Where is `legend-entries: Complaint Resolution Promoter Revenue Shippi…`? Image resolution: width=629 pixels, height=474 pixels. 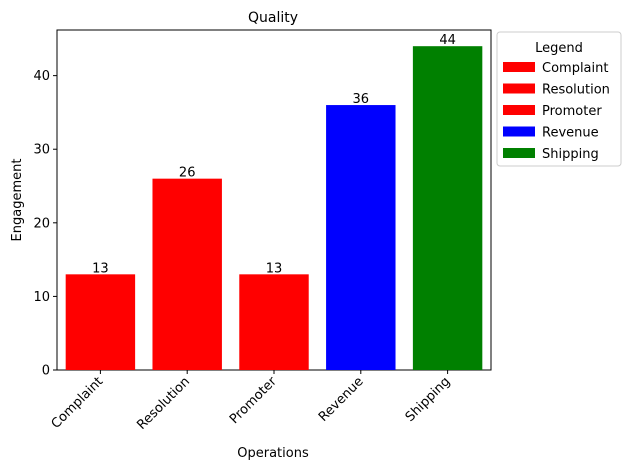
legend-entries: Complaint Resolution Promoter Revenue Shippi… is located at coordinates (556, 111).